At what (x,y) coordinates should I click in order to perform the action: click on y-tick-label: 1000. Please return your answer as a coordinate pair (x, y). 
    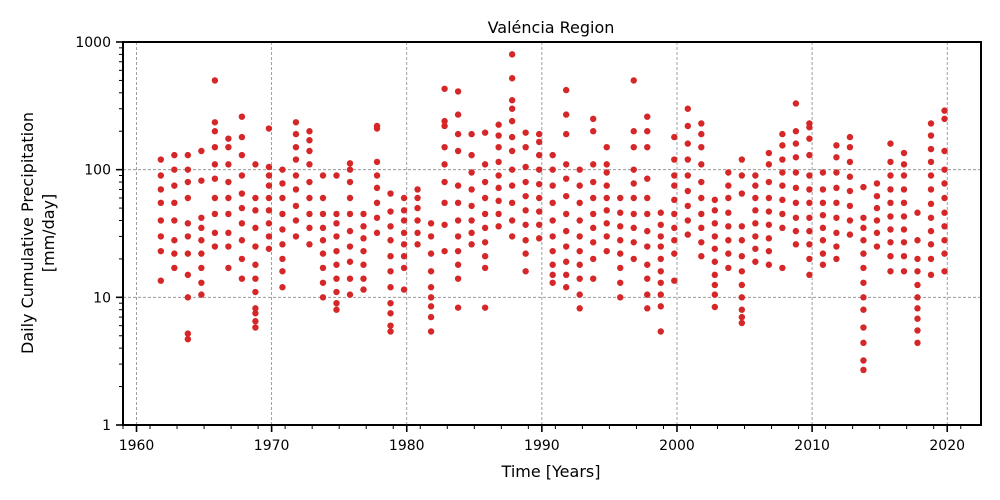
    Looking at the image, I should click on (93, 43).